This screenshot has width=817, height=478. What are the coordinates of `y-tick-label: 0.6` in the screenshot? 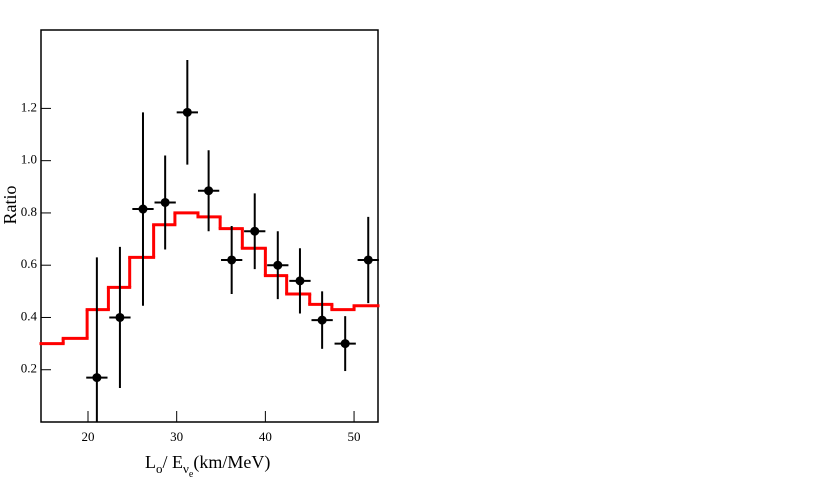 It's located at (29, 263).